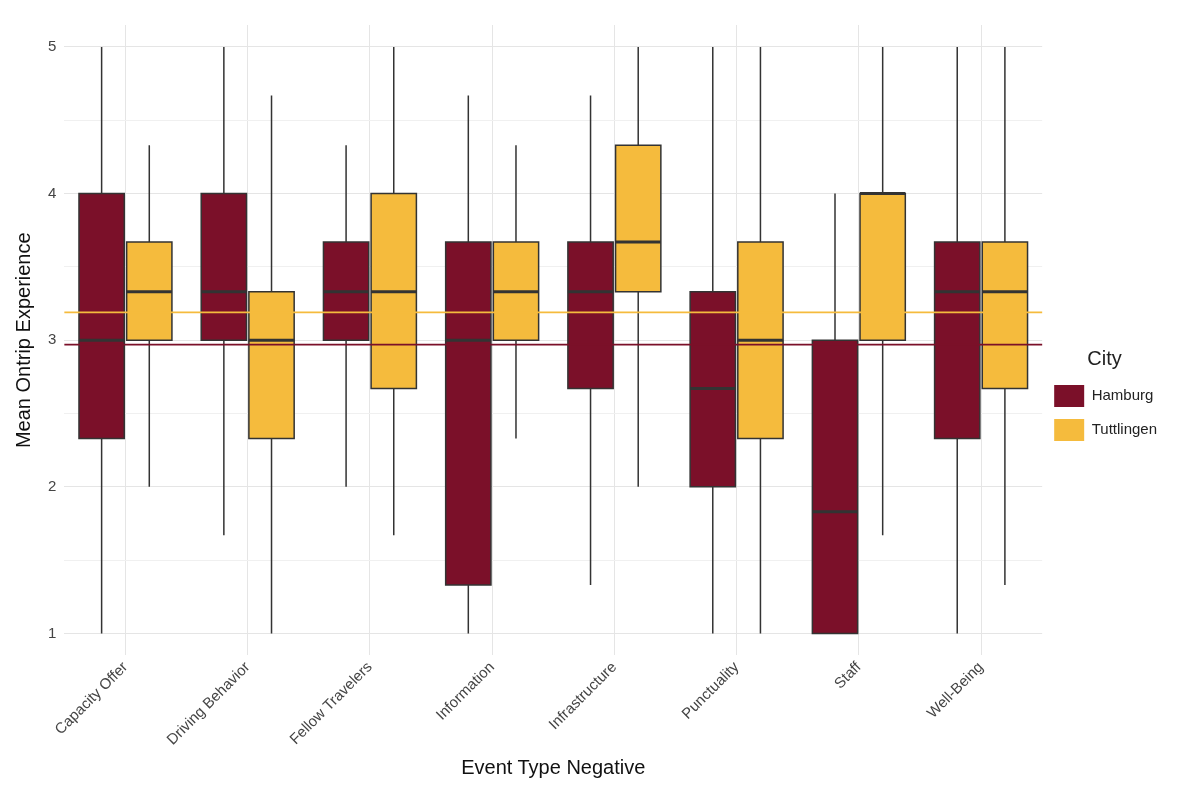  What do you see at coordinates (22, 340) in the screenshot?
I see `y-axis-title: Mean Ontrip Experience` at bounding box center [22, 340].